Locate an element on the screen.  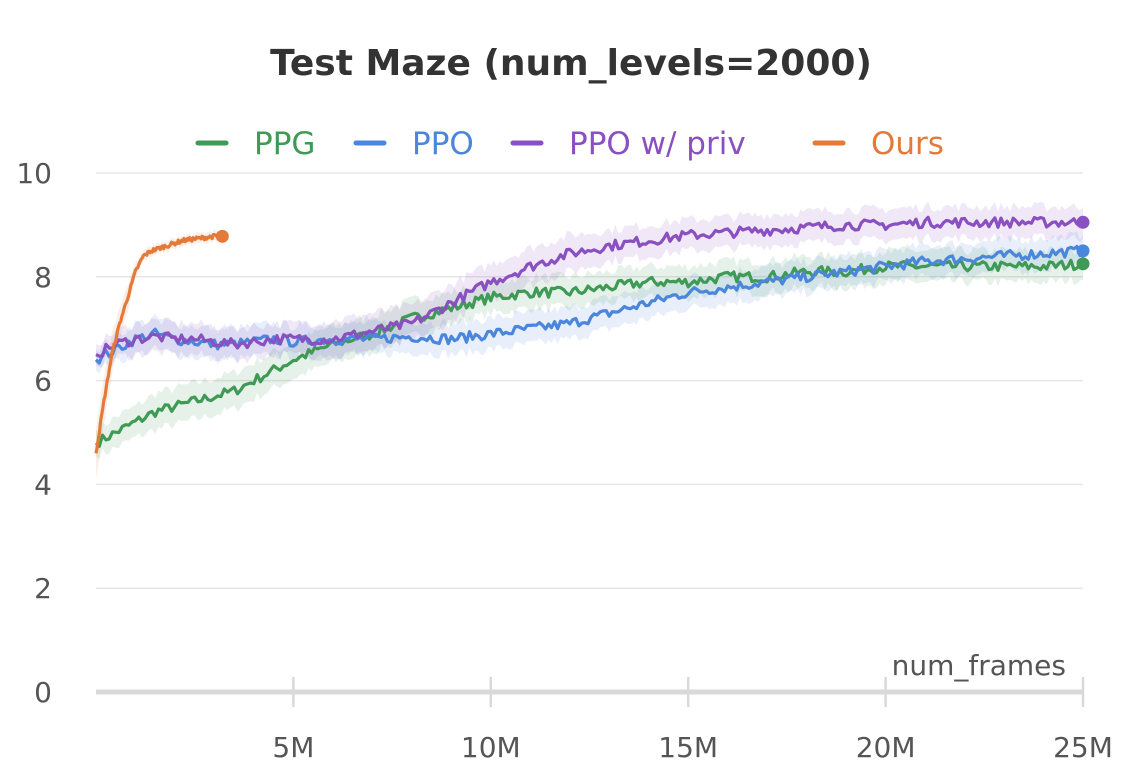
series-end-marker-ppo-w-priv is located at coordinates (1083, 222).